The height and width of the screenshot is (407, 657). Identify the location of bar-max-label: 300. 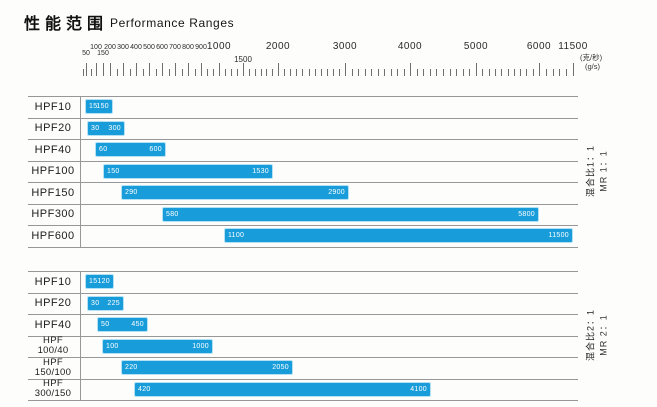
(114, 128).